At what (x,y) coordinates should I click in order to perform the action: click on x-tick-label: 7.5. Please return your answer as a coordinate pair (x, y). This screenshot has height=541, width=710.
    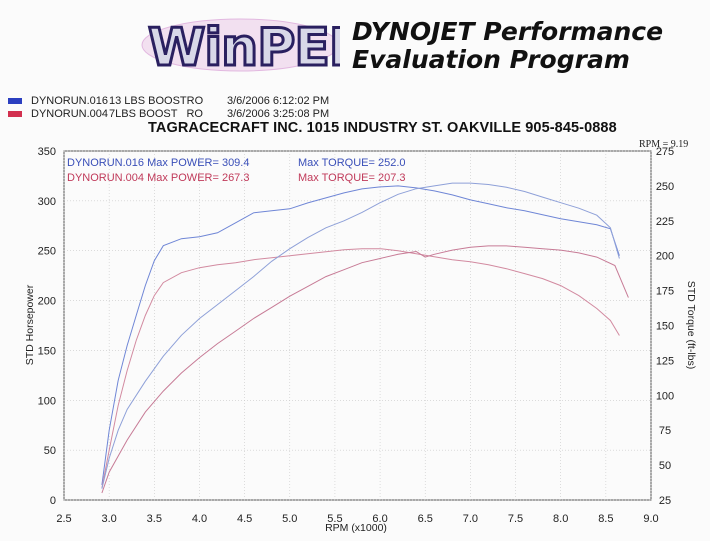
    Looking at the image, I should click on (515, 519).